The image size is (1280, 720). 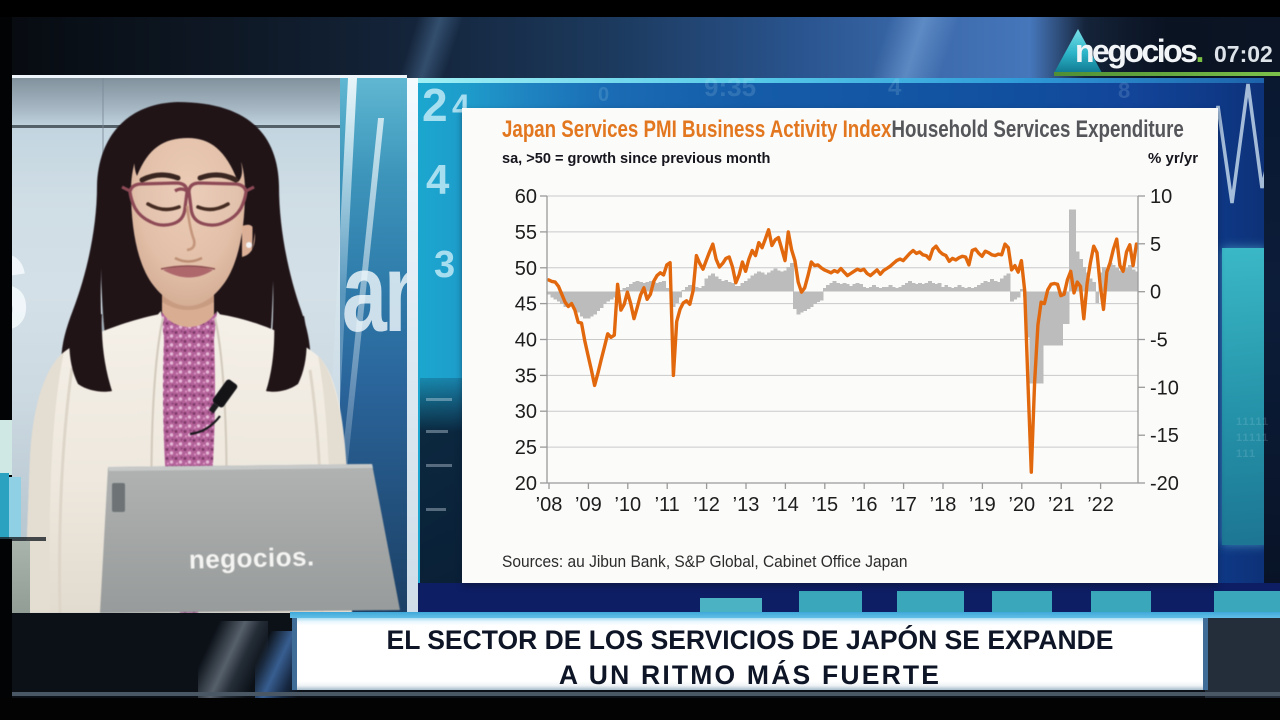 What do you see at coordinates (864, 505) in the screenshot?
I see `svg-text: ’16` at bounding box center [864, 505].